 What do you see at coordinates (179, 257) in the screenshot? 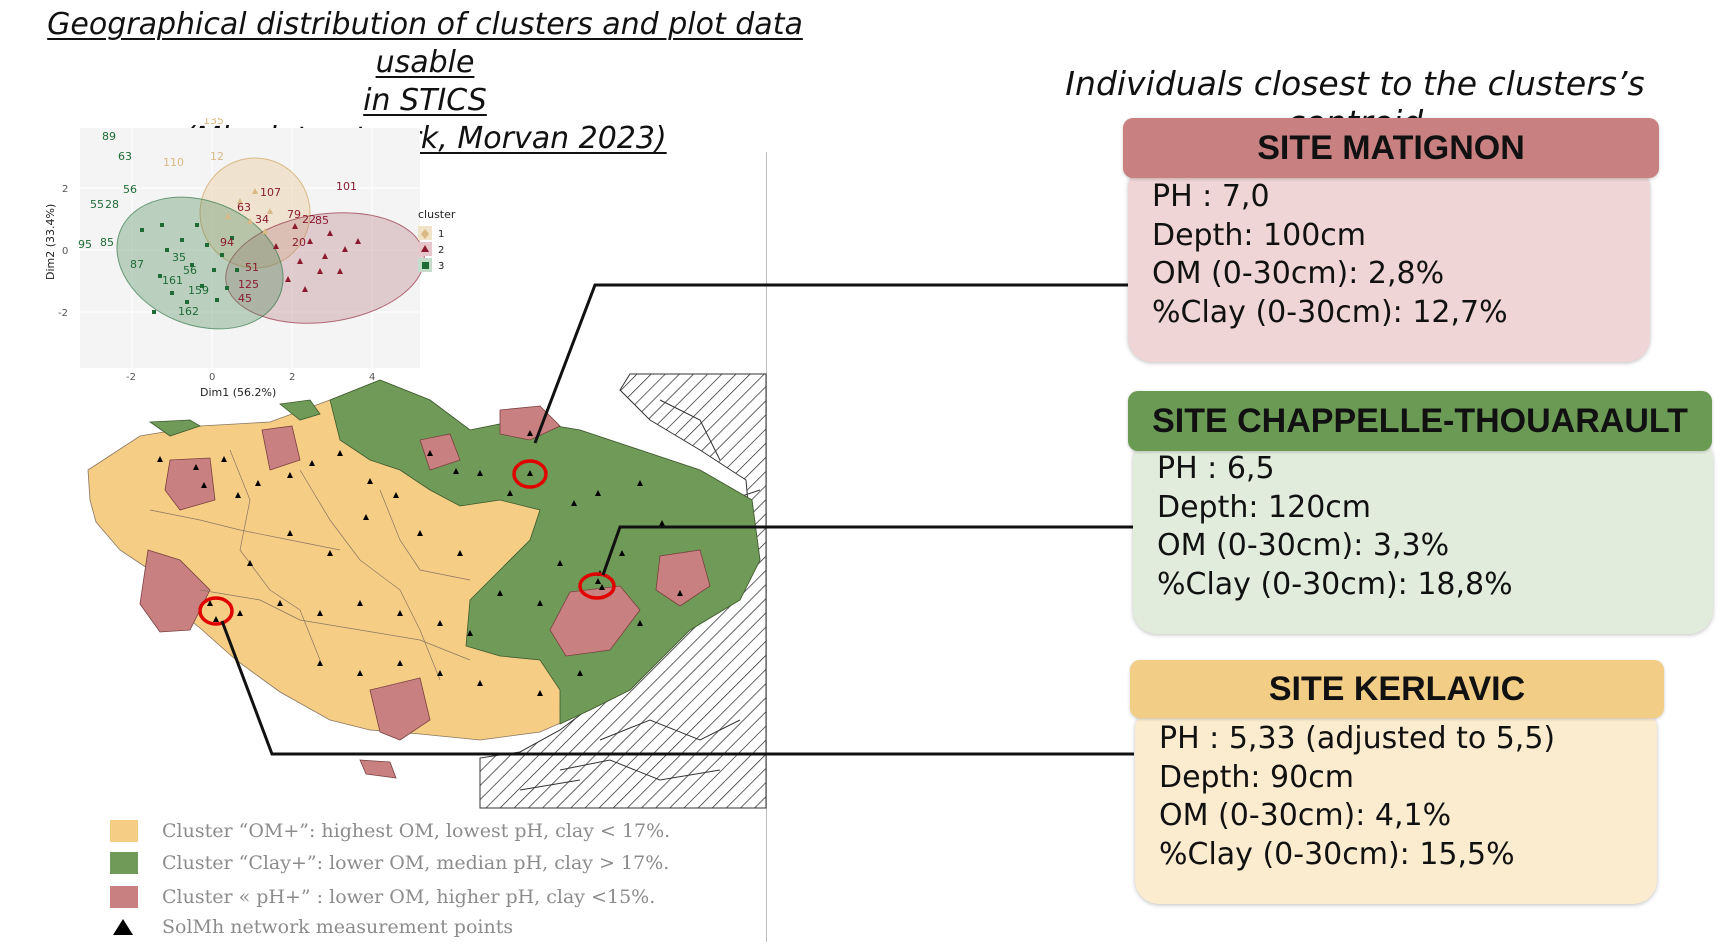
I see `pca-label: 35` at bounding box center [179, 257].